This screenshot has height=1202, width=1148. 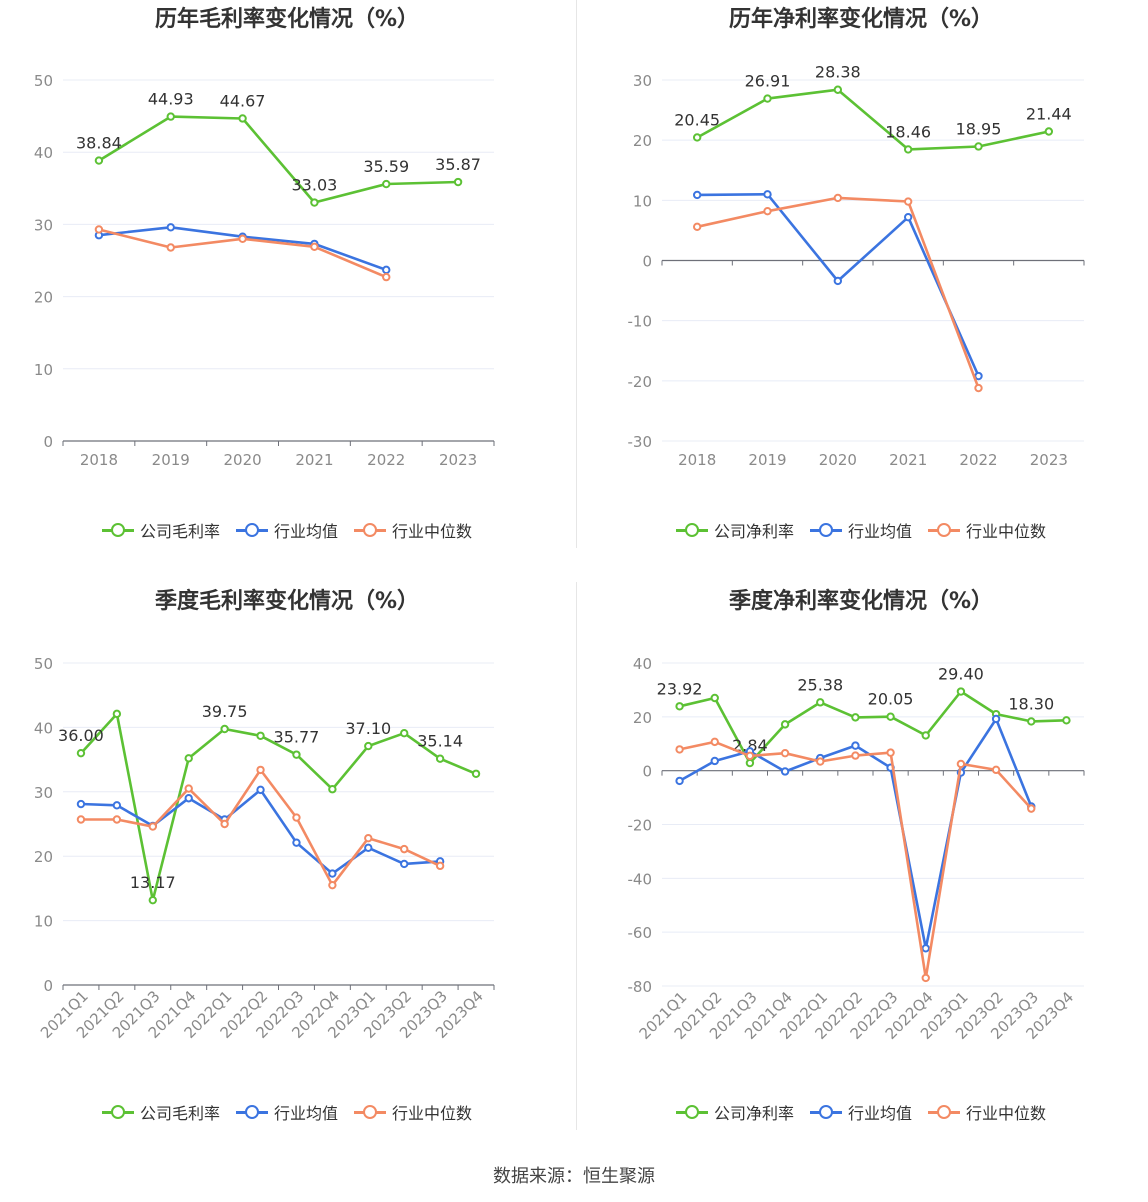 I want to click on x-tick-label: 2021, so click(x=908, y=460).